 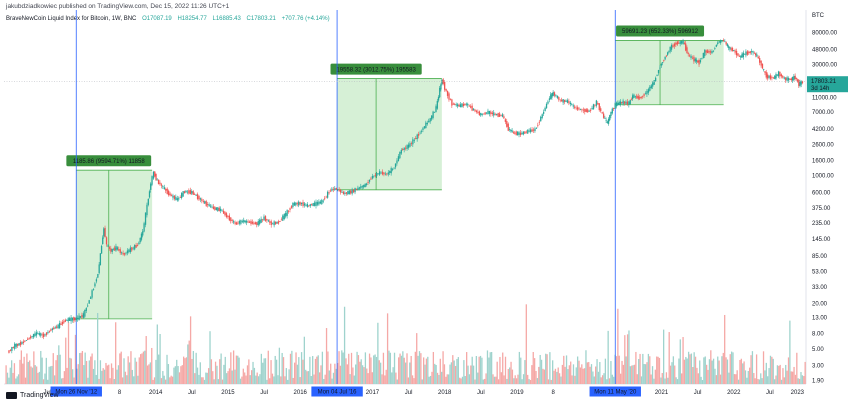 What do you see at coordinates (818, 381) in the screenshot?
I see `price-axis-tick: 1.90` at bounding box center [818, 381].